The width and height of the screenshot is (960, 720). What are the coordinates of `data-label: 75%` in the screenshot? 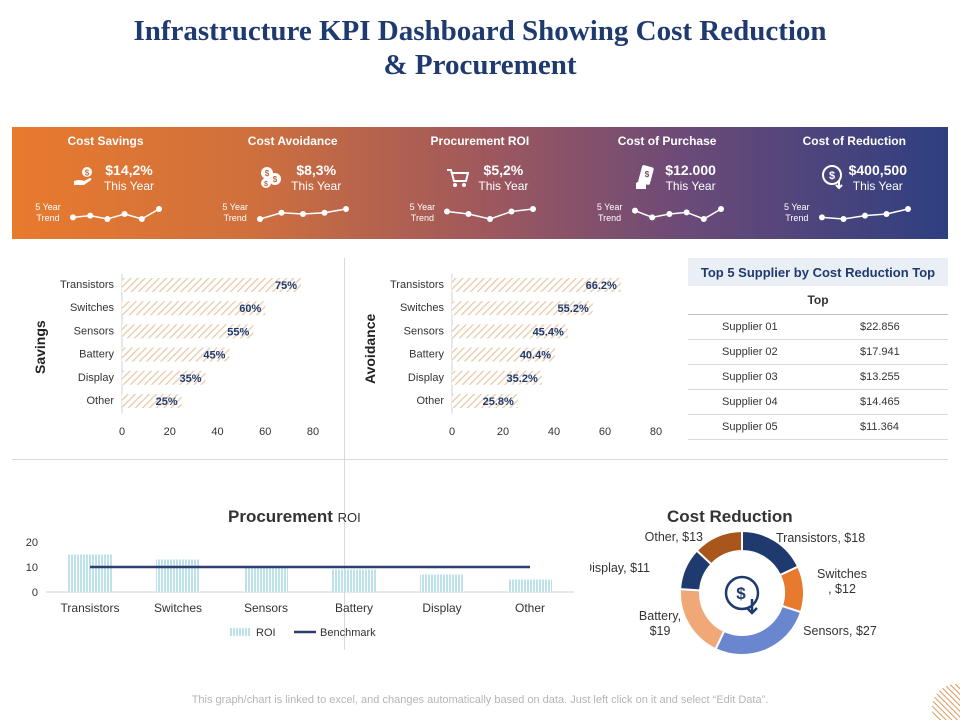 It's located at (286, 286).